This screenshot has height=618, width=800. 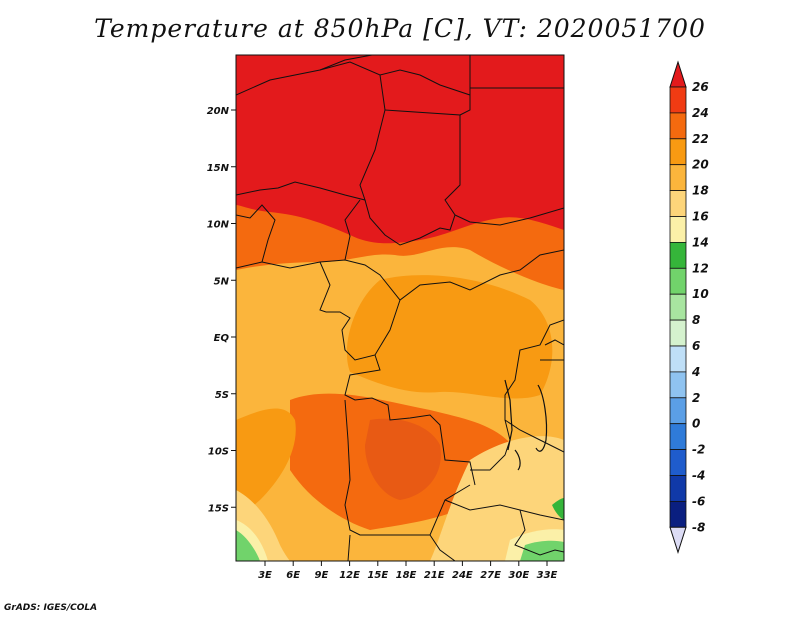 I want to click on colorbar-label: 0, so click(x=696, y=424).